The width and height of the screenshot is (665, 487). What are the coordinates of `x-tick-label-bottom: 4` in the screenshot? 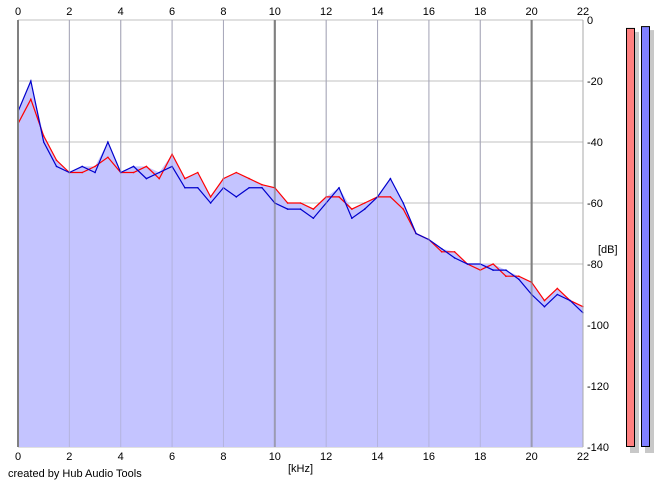 It's located at (121, 457).